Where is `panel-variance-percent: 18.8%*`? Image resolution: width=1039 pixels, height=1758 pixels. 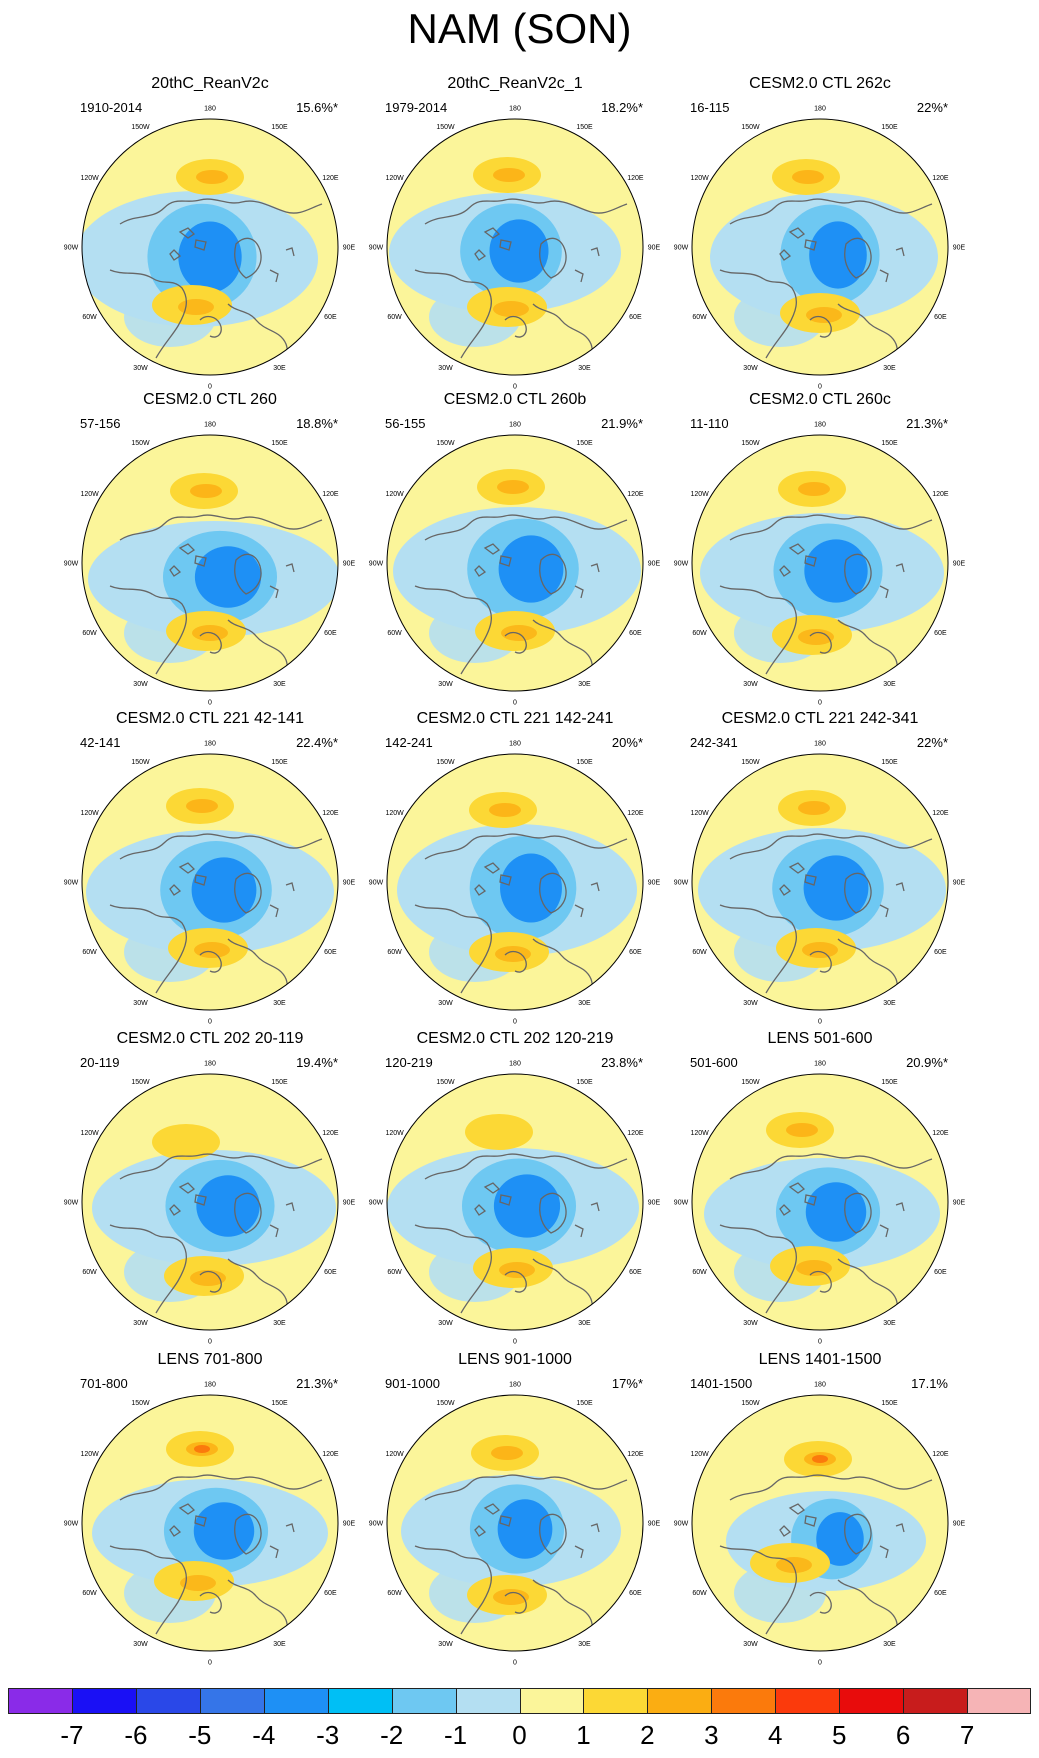 panel-variance-percent: 18.8%* is located at coordinates (317, 423).